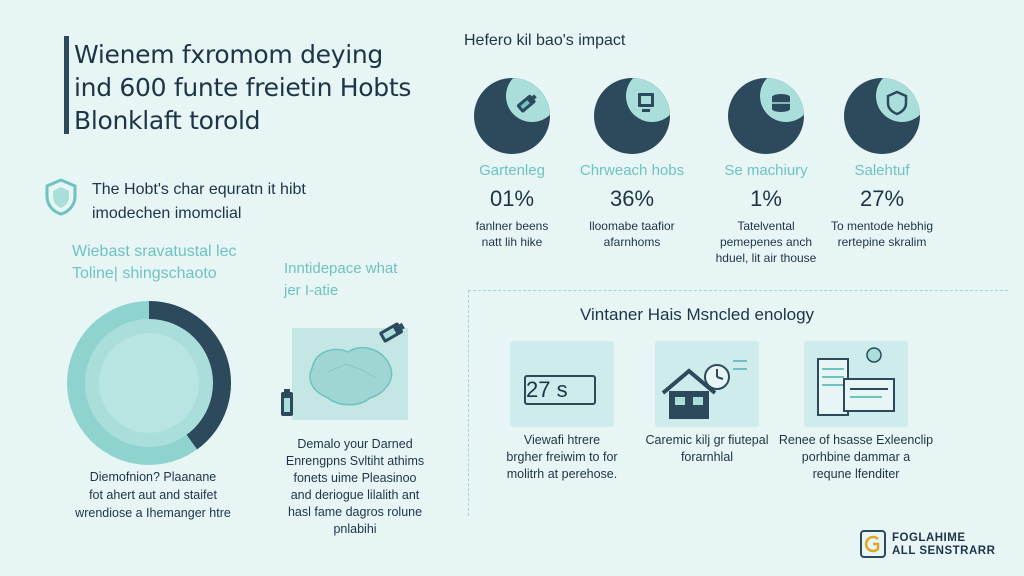 This screenshot has height=576, width=1024. What do you see at coordinates (350, 374) in the screenshot?
I see `map-illustration` at bounding box center [350, 374].